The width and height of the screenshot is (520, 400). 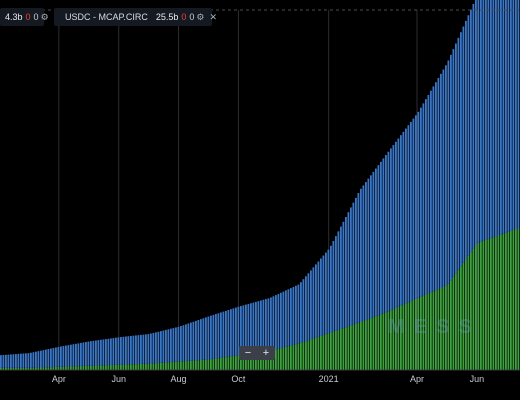 What do you see at coordinates (213, 16) in the screenshot?
I see `close-icon: ✕` at bounding box center [213, 16].